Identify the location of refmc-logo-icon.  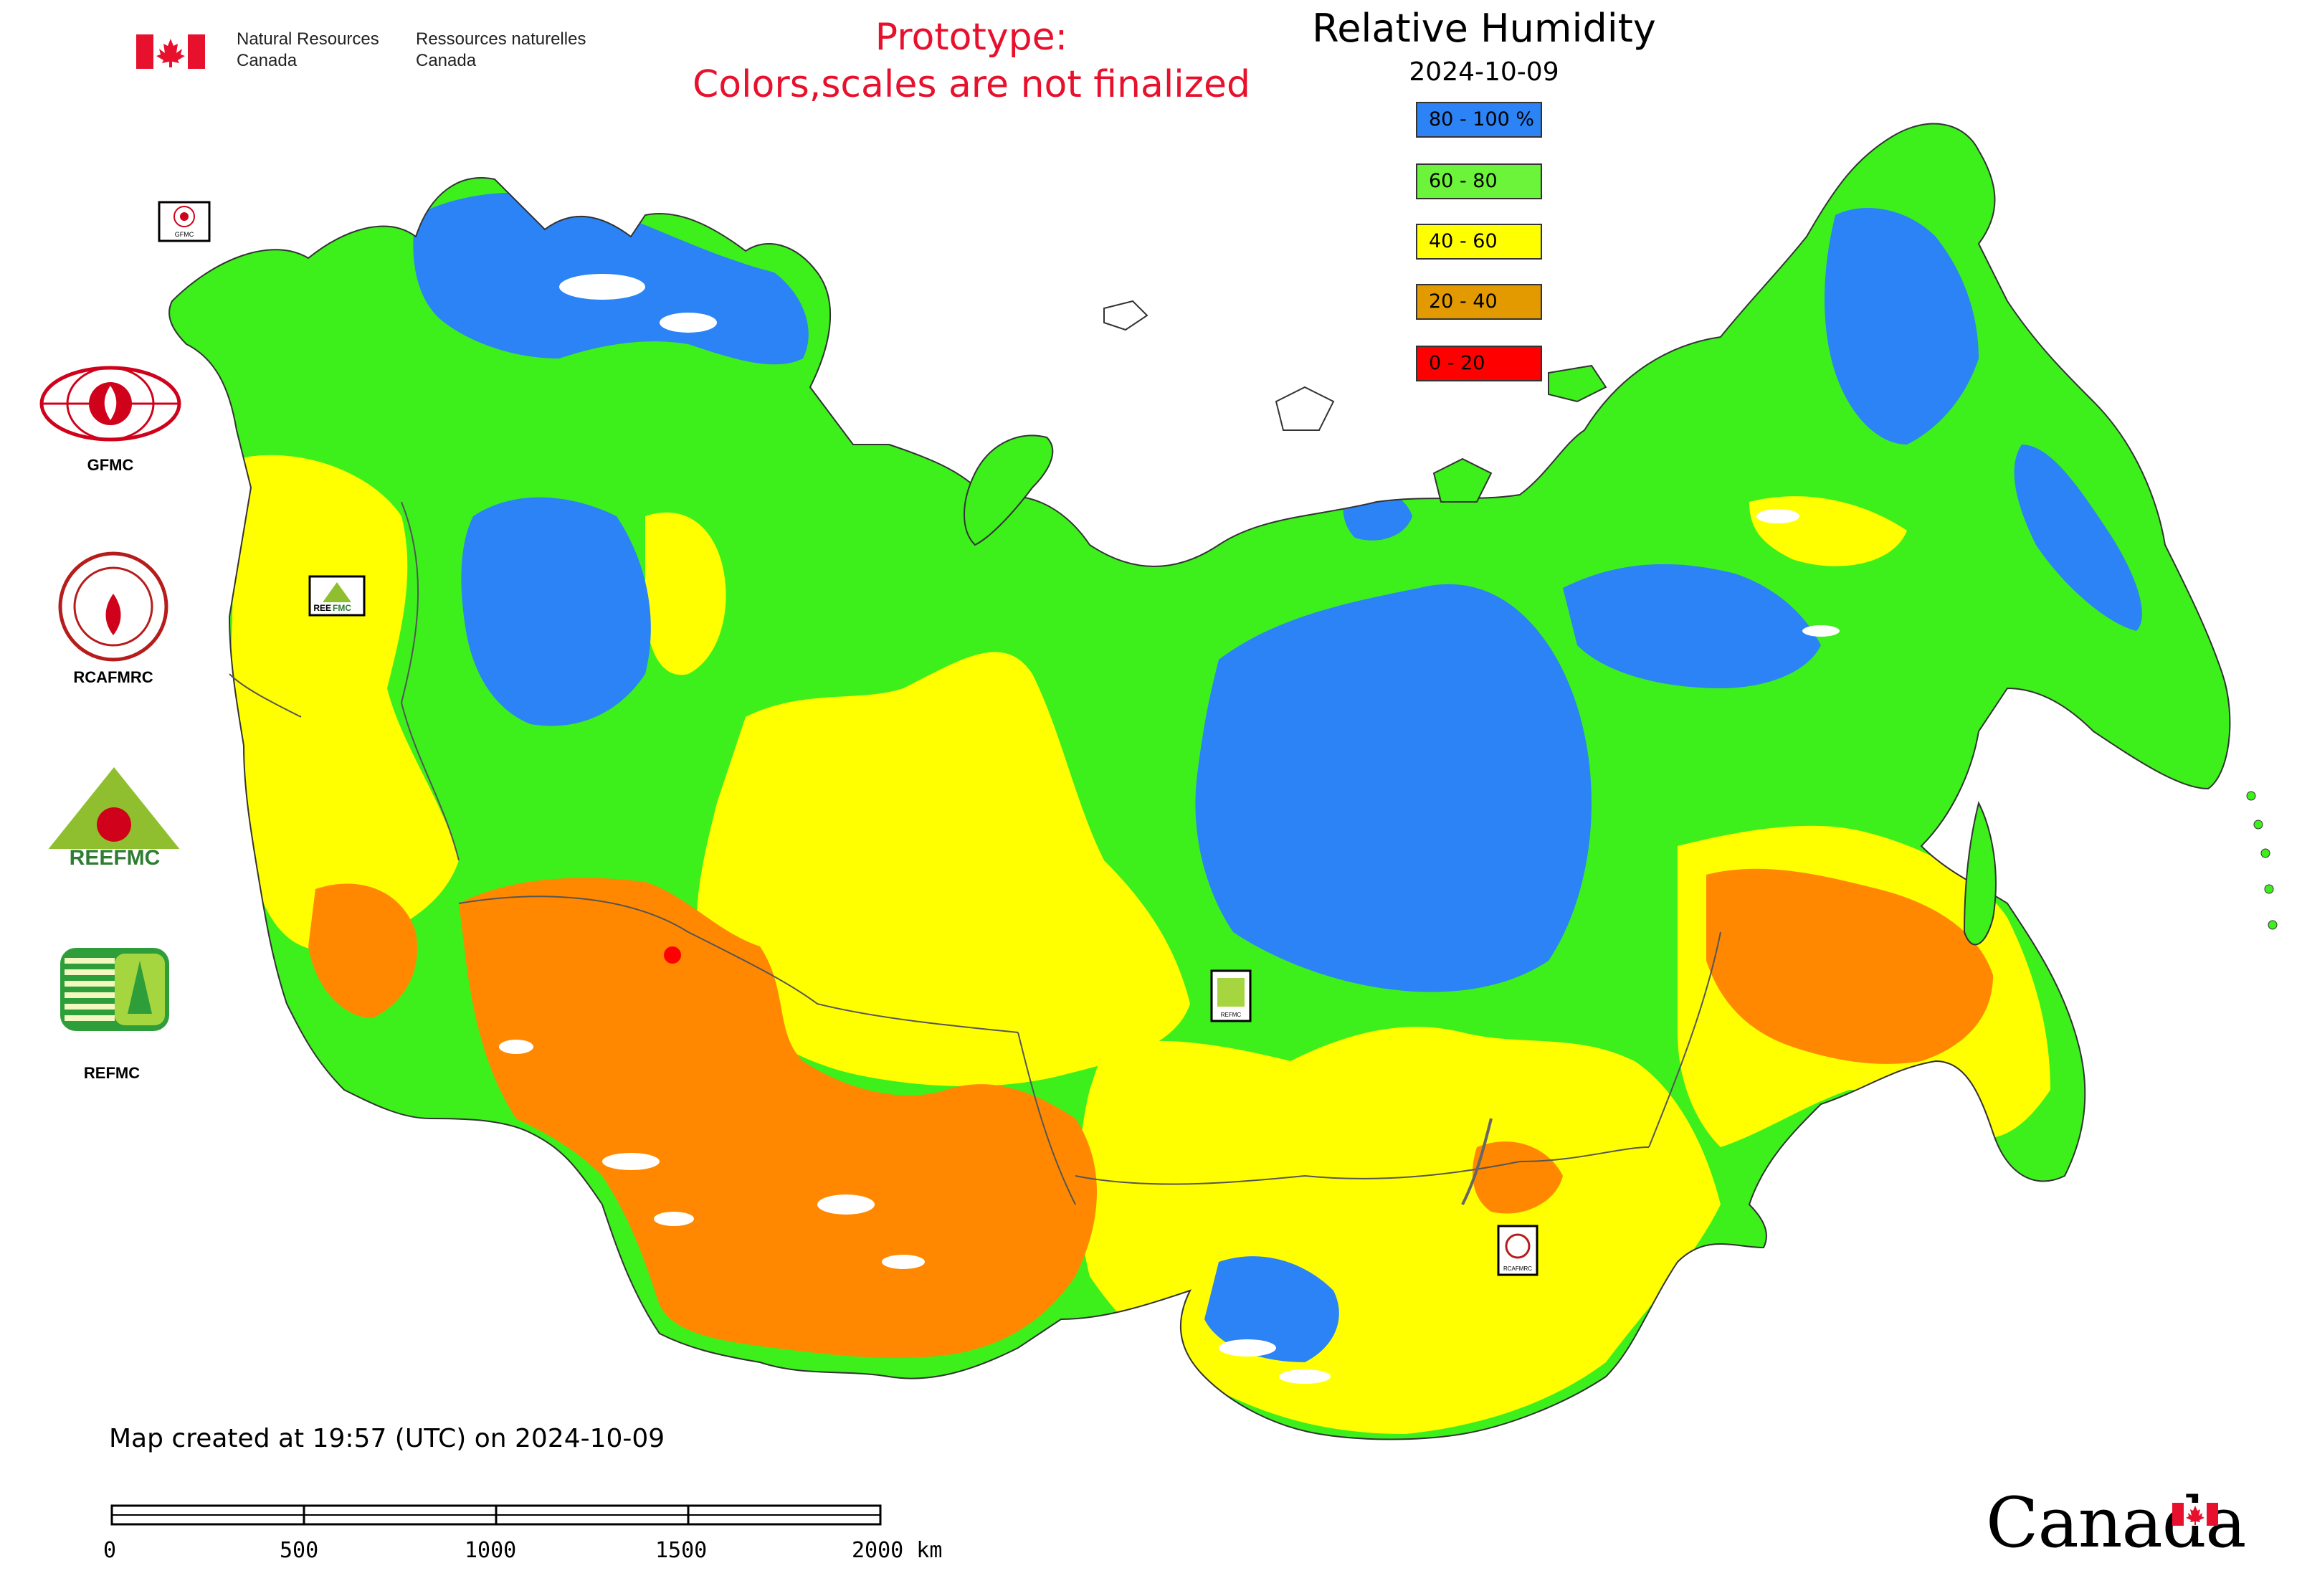
(114, 989).